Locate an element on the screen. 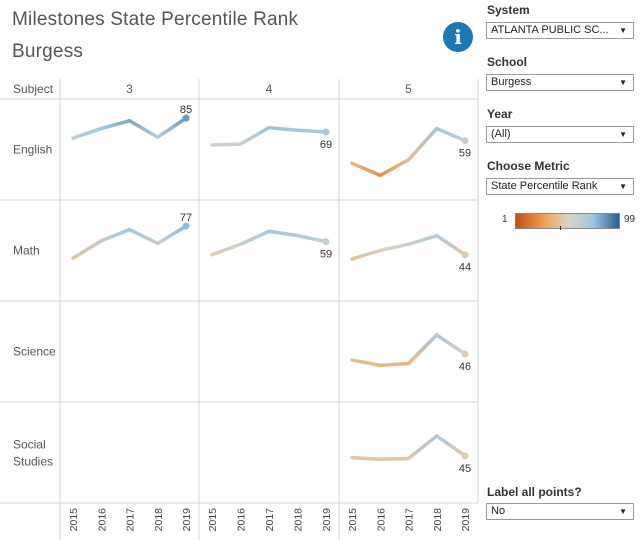  color-legend-bar is located at coordinates (567, 221).